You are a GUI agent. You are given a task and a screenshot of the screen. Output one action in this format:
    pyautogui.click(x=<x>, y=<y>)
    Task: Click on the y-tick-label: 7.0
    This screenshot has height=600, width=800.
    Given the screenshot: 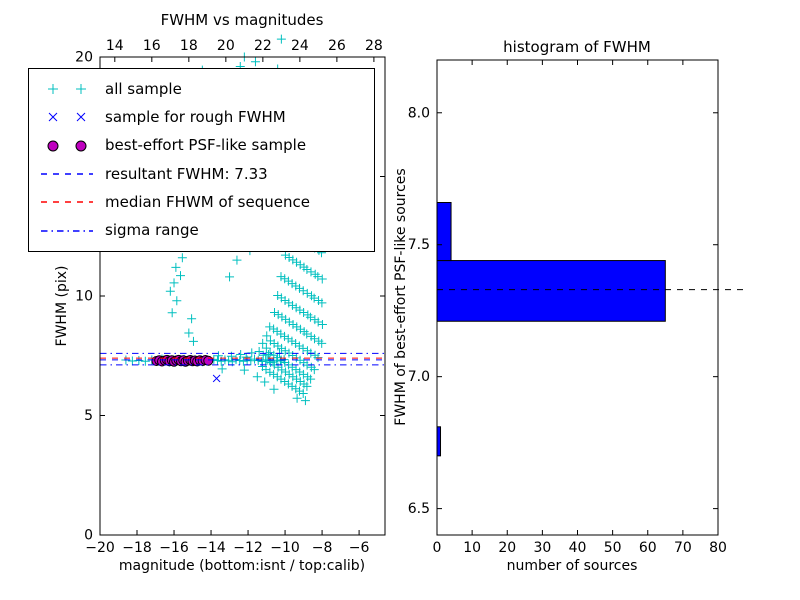 What is the action you would take?
    pyautogui.click(x=419, y=377)
    